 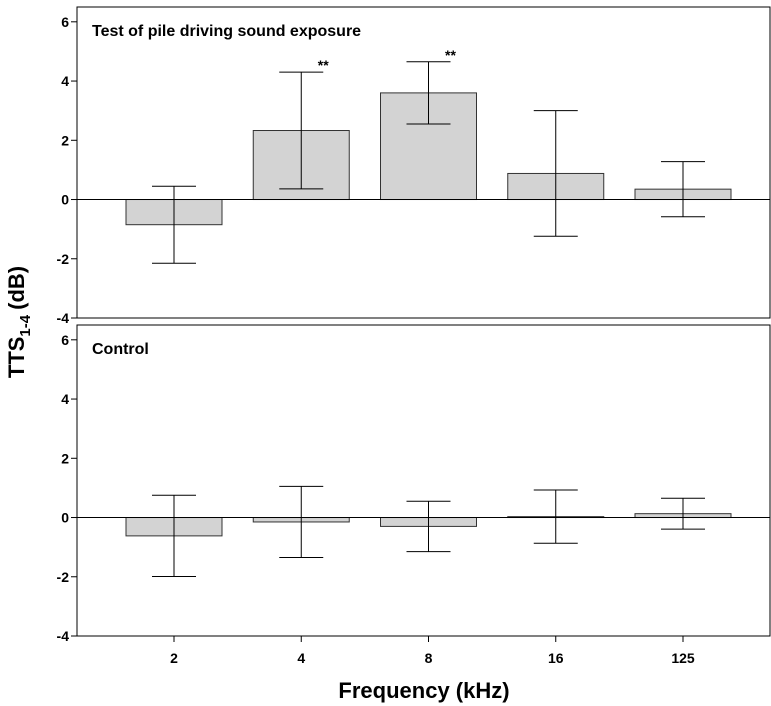 I want to click on x-tick-label: 8, so click(x=429, y=658).